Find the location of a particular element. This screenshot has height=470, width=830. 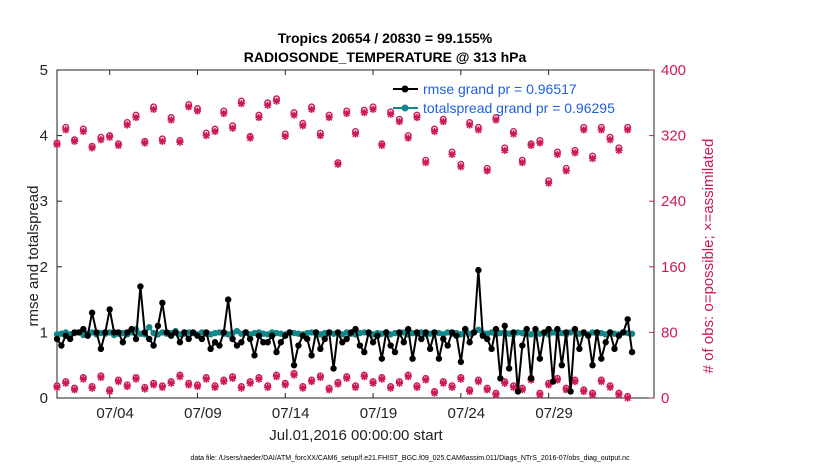

legend-rmse-label: rmse grand pr = 0.96517 is located at coordinates (500, 89).